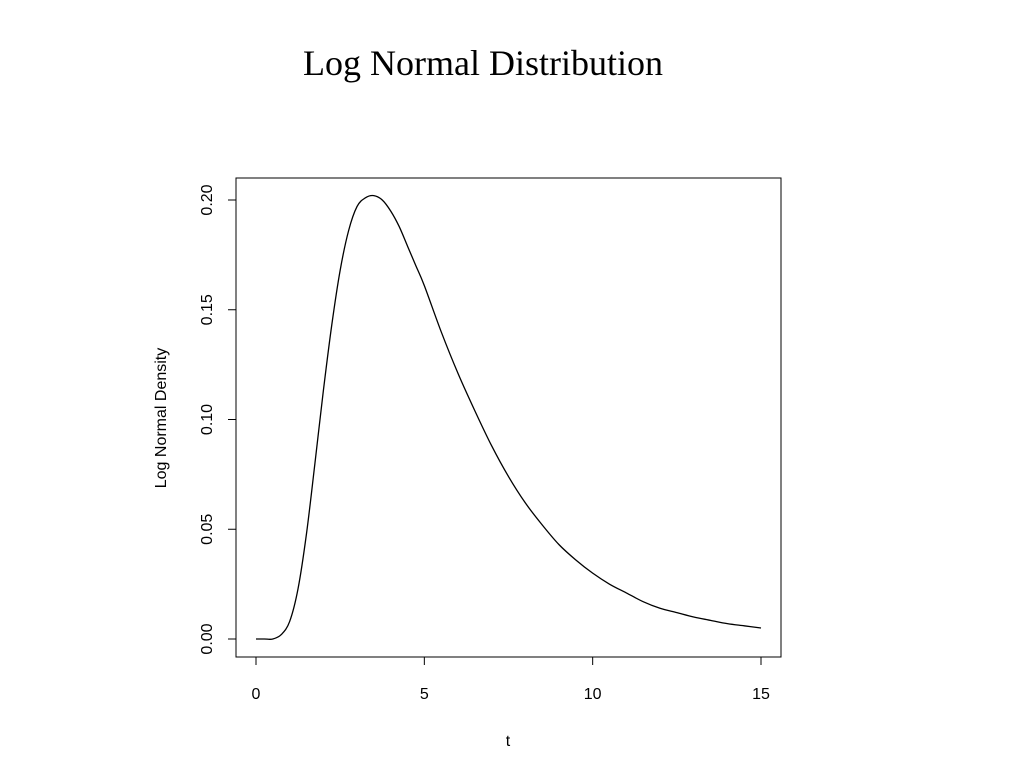 This screenshot has width=1024, height=768. What do you see at coordinates (207, 638) in the screenshot?
I see `y-tick-label: 0.00` at bounding box center [207, 638].